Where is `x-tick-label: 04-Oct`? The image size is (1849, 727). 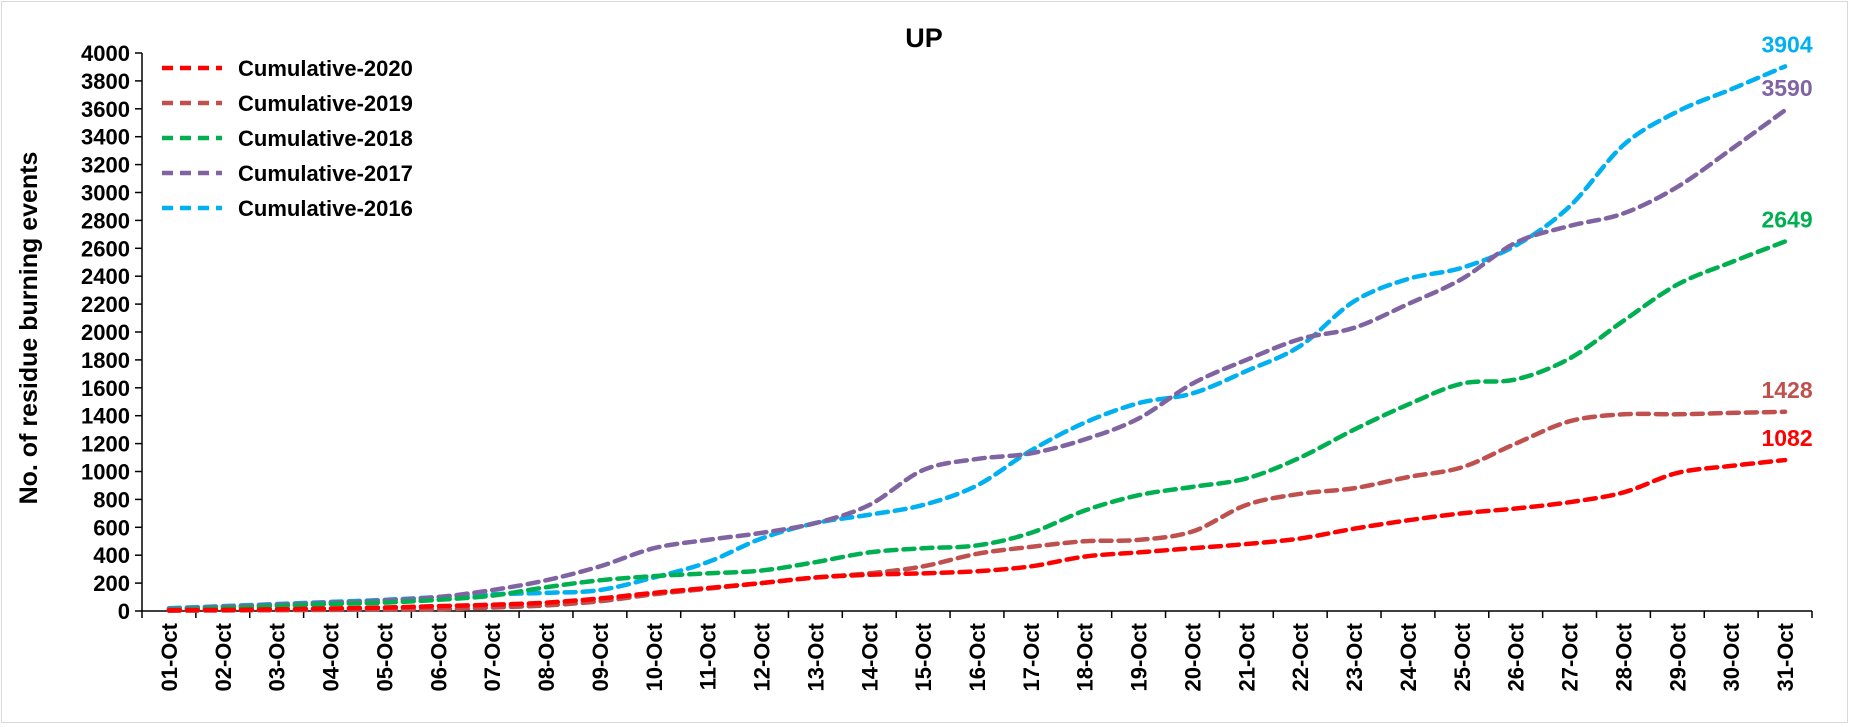 x-tick-label: 04-Oct is located at coordinates (331, 656).